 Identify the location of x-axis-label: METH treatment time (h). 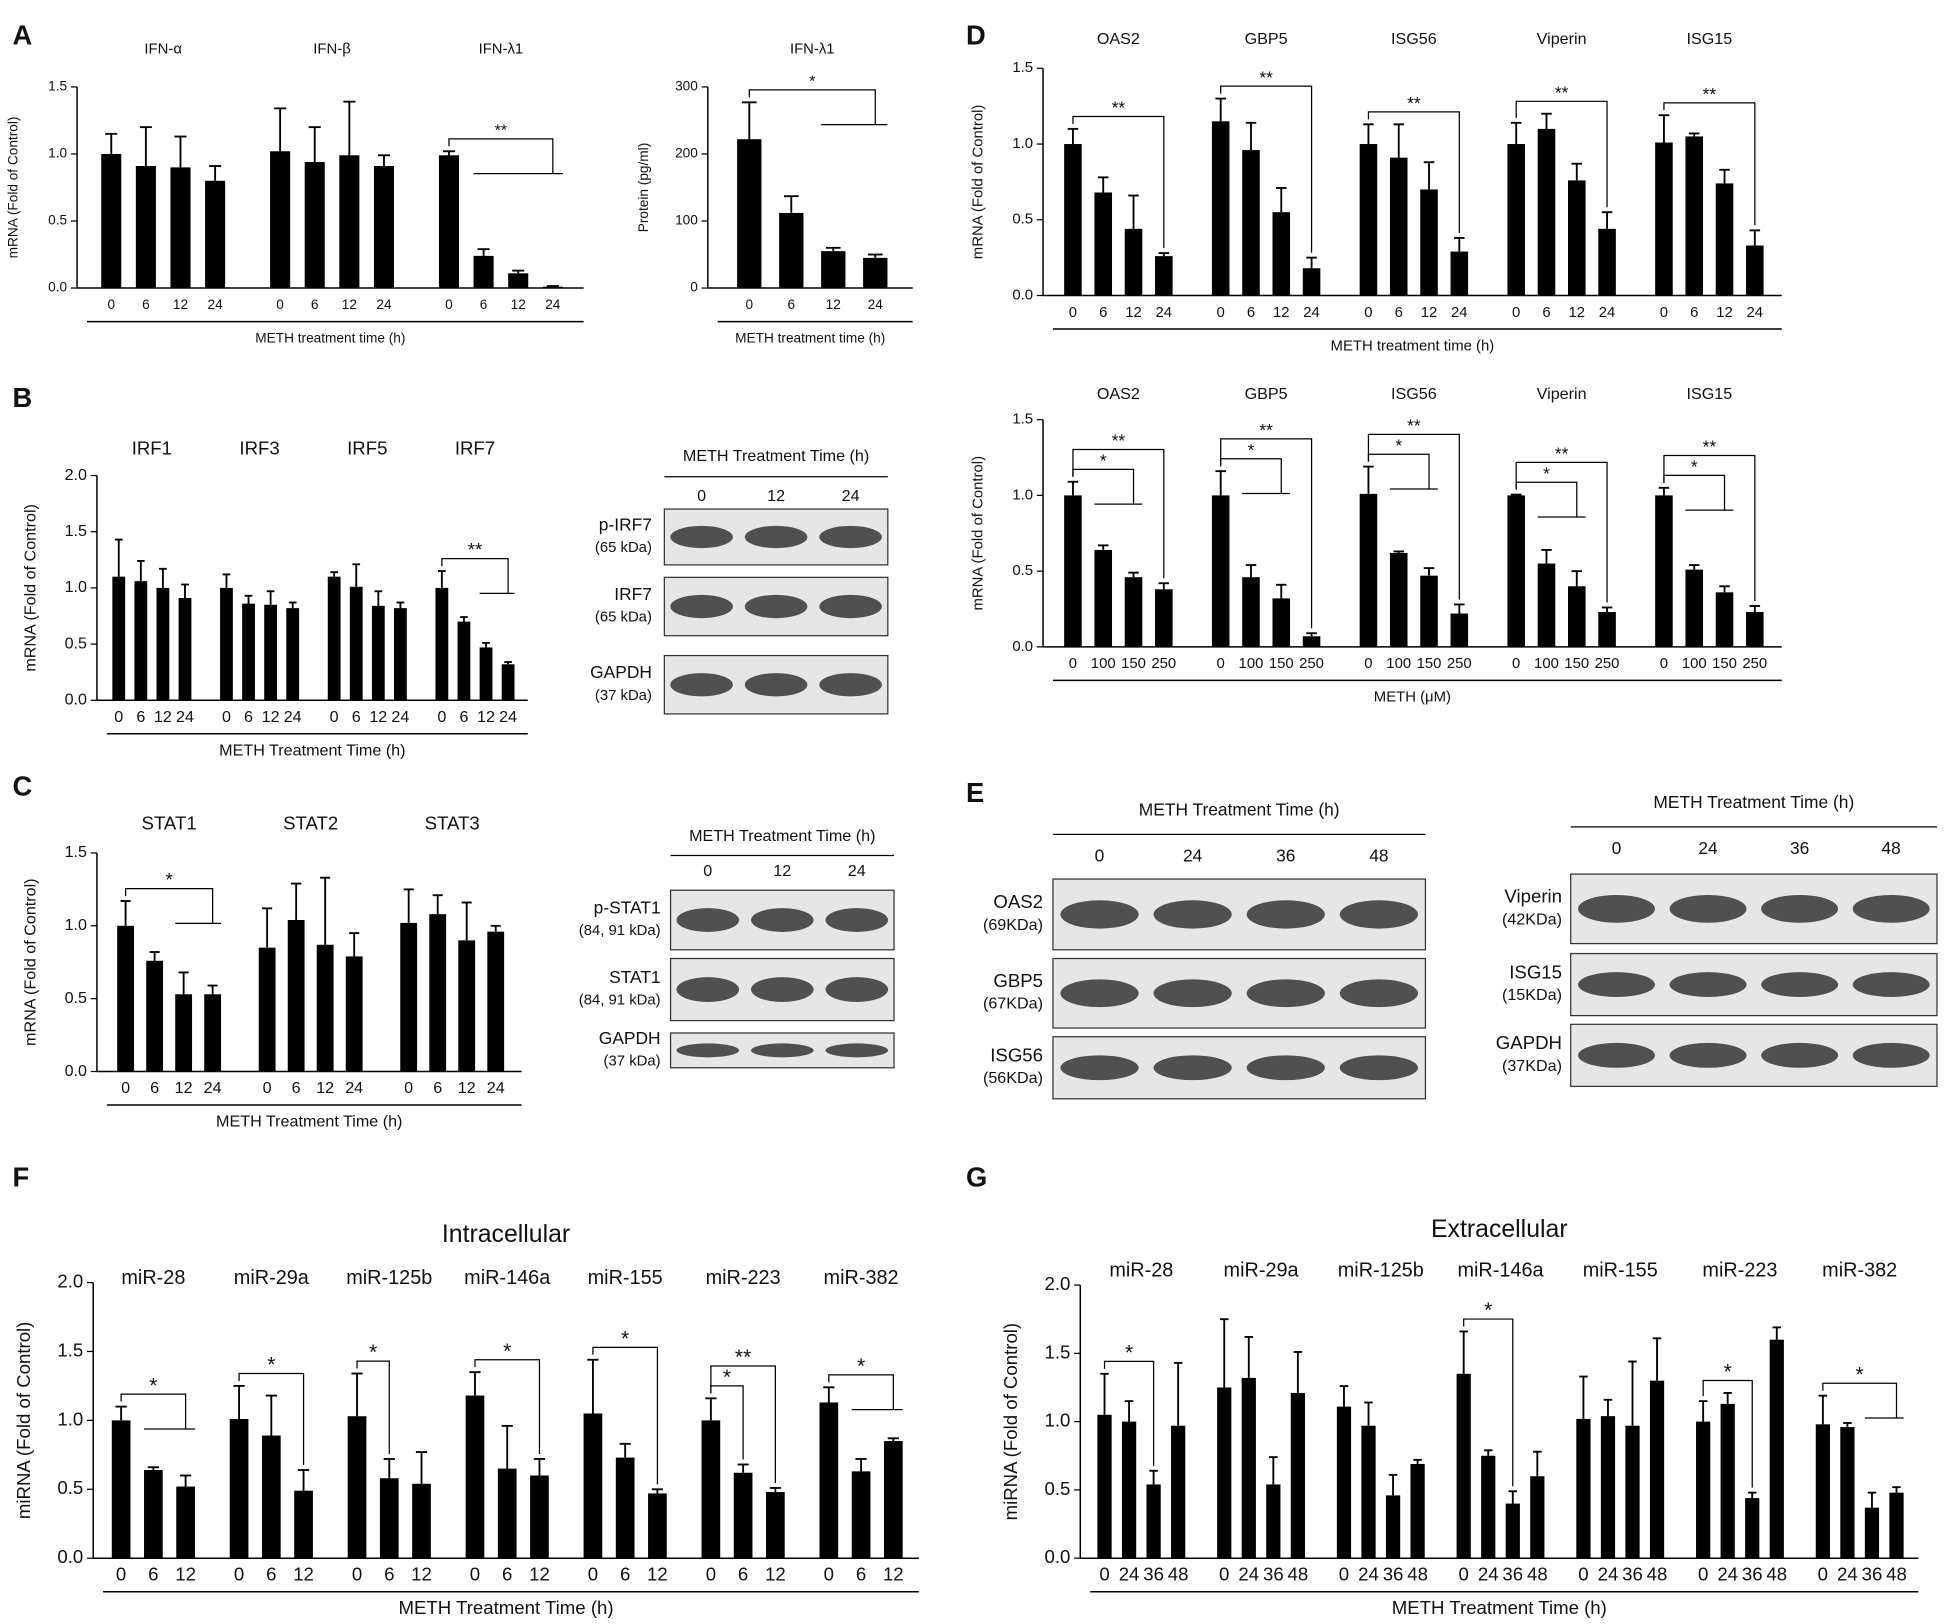
(810, 338).